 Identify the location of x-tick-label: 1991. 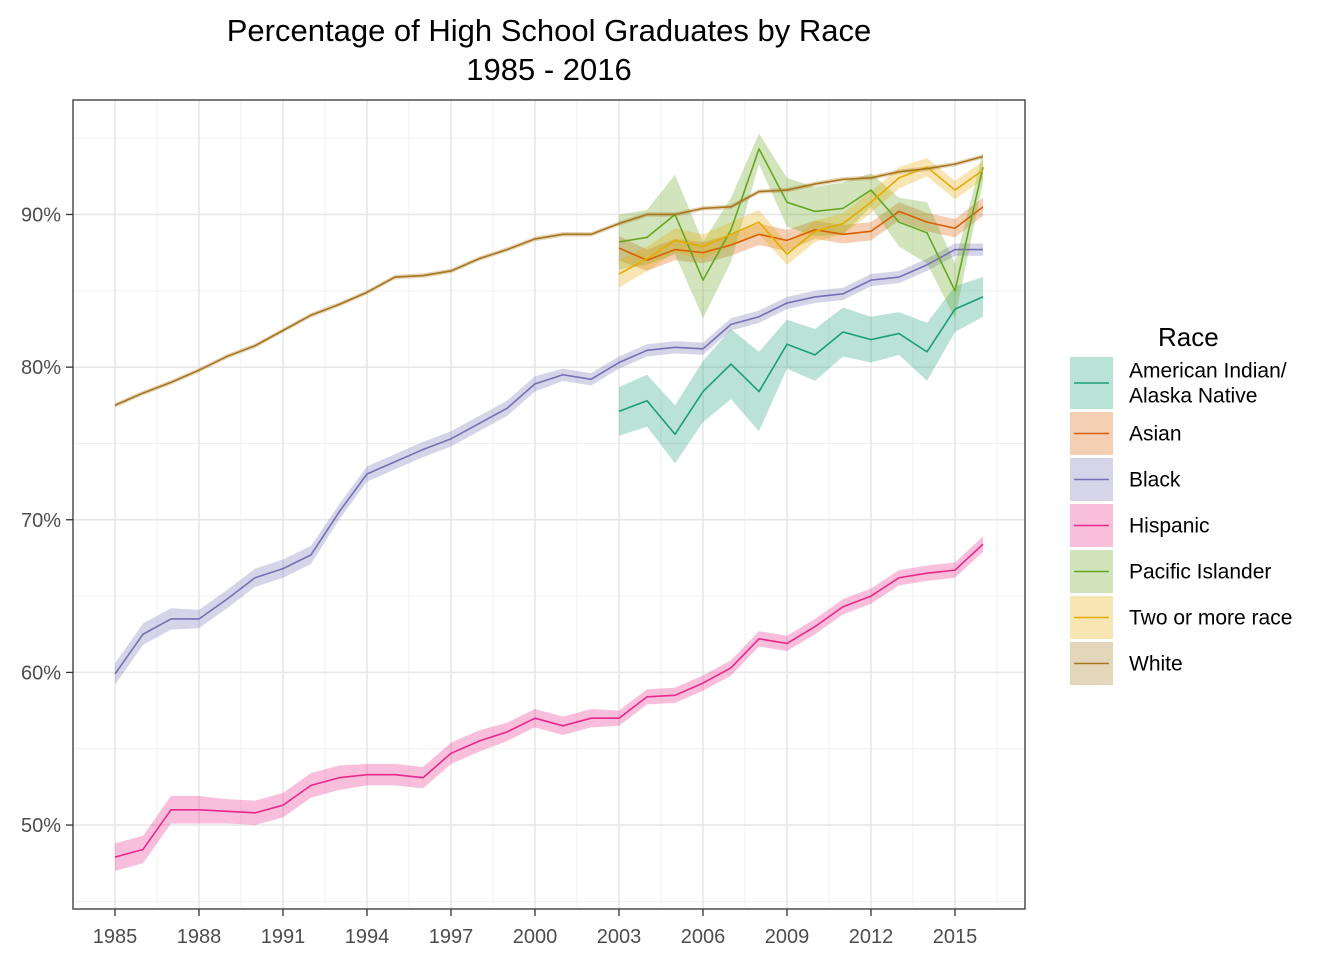
(283, 937).